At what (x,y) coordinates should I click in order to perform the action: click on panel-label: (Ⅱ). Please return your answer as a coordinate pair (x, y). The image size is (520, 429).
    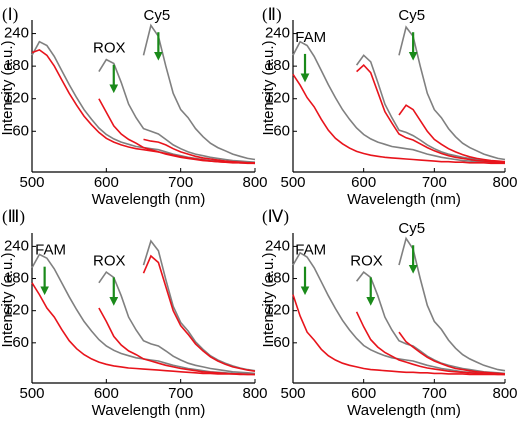
    Looking at the image, I should click on (272, 14).